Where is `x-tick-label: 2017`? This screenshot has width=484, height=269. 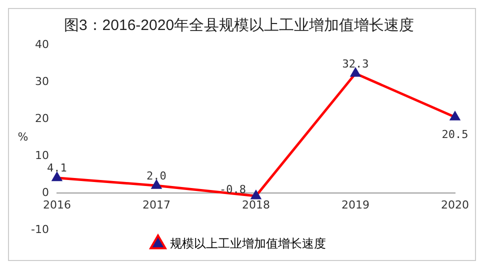
x-tick-label: 2017 is located at coordinates (156, 205).